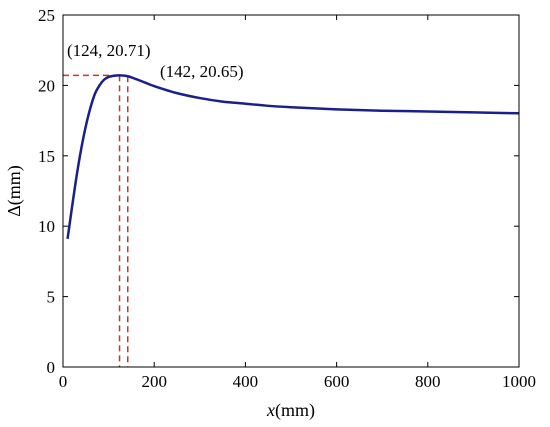 Image resolution: width=550 pixels, height=427 pixels. Describe the element at coordinates (46, 156) in the screenshot. I see `y-tick-label: 15` at that location.